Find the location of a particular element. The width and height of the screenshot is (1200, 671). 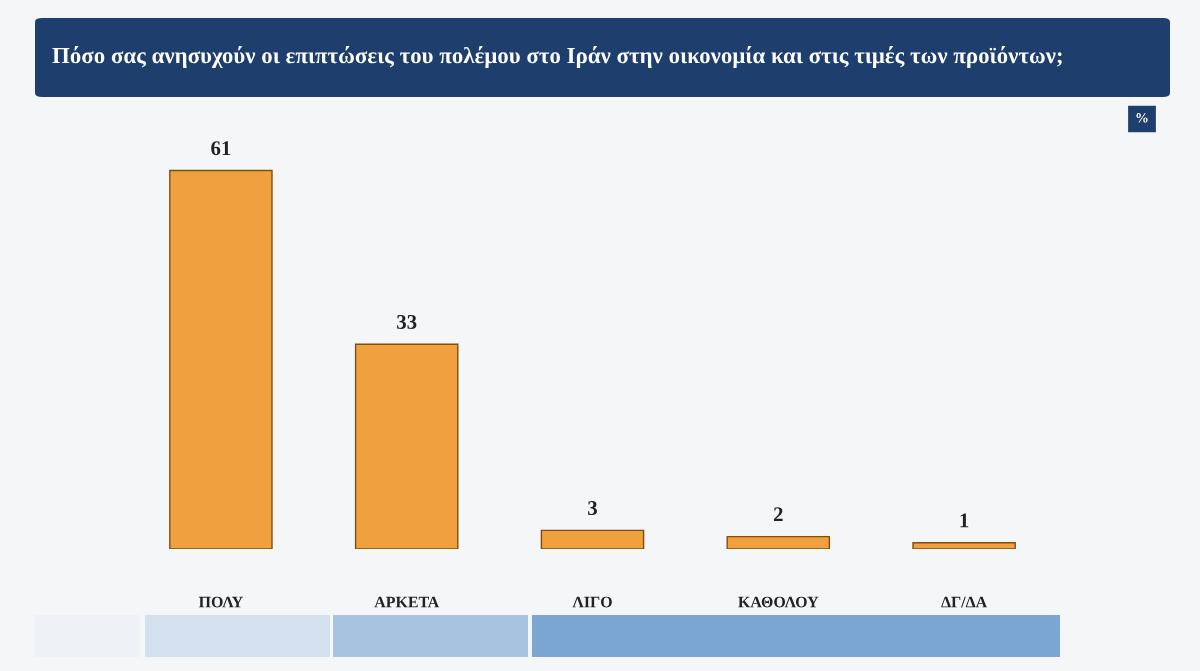

data-label: 33 is located at coordinates (407, 321).